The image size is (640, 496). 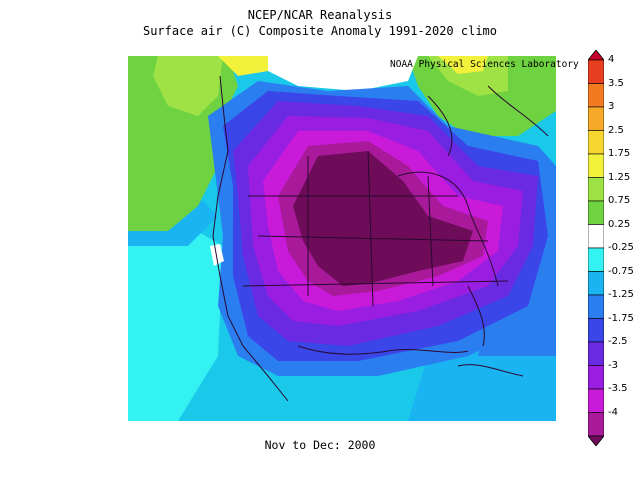 What do you see at coordinates (613, 412) in the screenshot?
I see `colorbar-tick-label: -4` at bounding box center [613, 412].